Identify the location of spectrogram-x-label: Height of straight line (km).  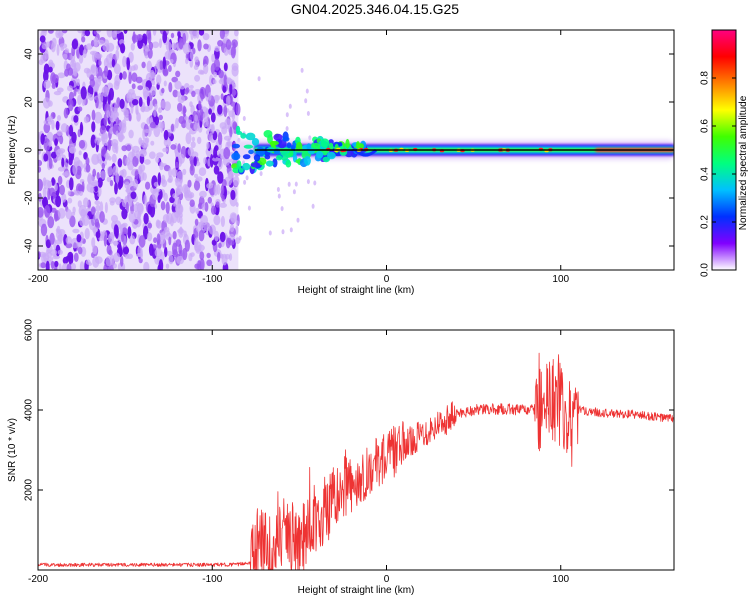
(356, 290).